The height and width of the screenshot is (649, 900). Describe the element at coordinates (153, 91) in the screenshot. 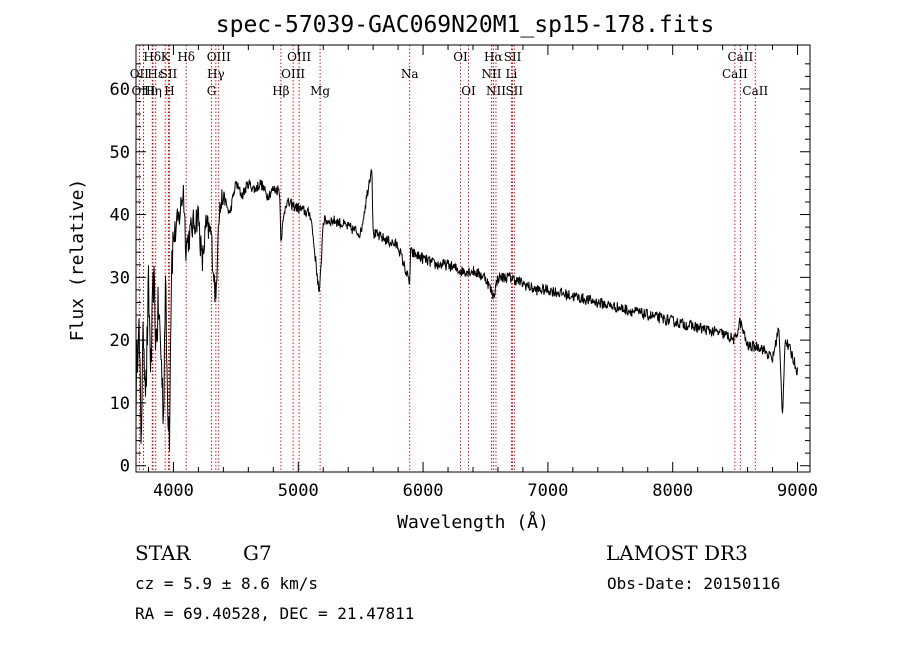

I see `line-label: Hη` at that location.